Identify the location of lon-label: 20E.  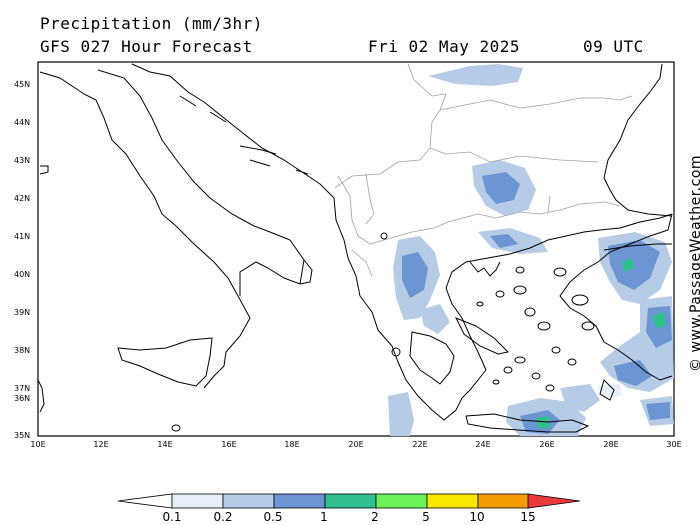
(356, 444).